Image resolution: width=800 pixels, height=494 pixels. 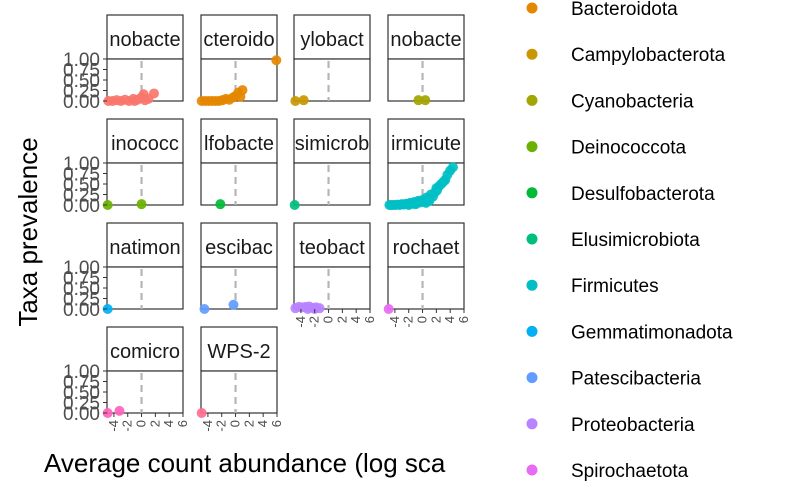 What do you see at coordinates (624, 10) in the screenshot?
I see `legend-label: Bacteroidota` at bounding box center [624, 10].